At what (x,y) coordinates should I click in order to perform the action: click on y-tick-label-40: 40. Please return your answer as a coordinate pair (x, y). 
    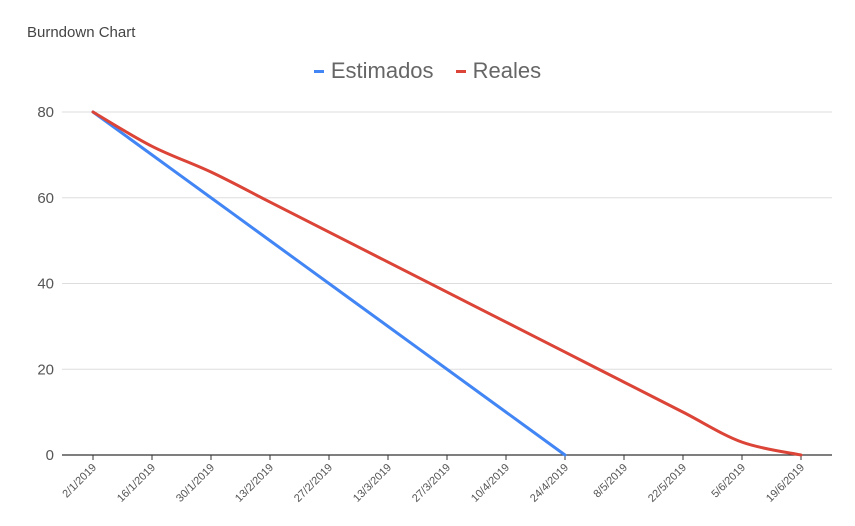
    Looking at the image, I should click on (45, 284).